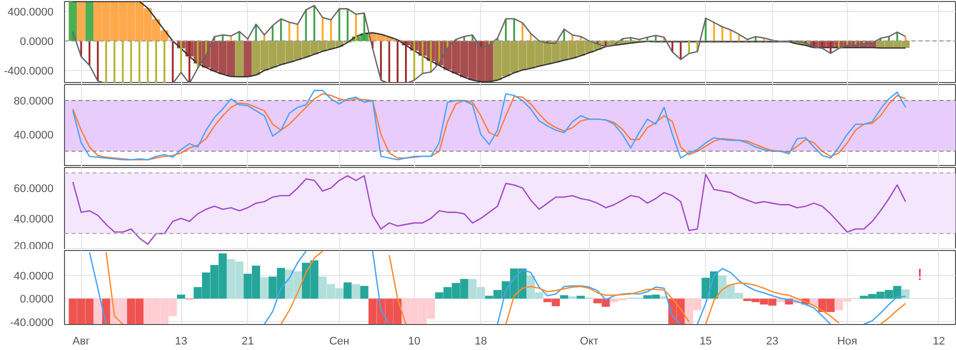 The image size is (956, 350). I want to click on x-tick-label: Окт, so click(589, 342).